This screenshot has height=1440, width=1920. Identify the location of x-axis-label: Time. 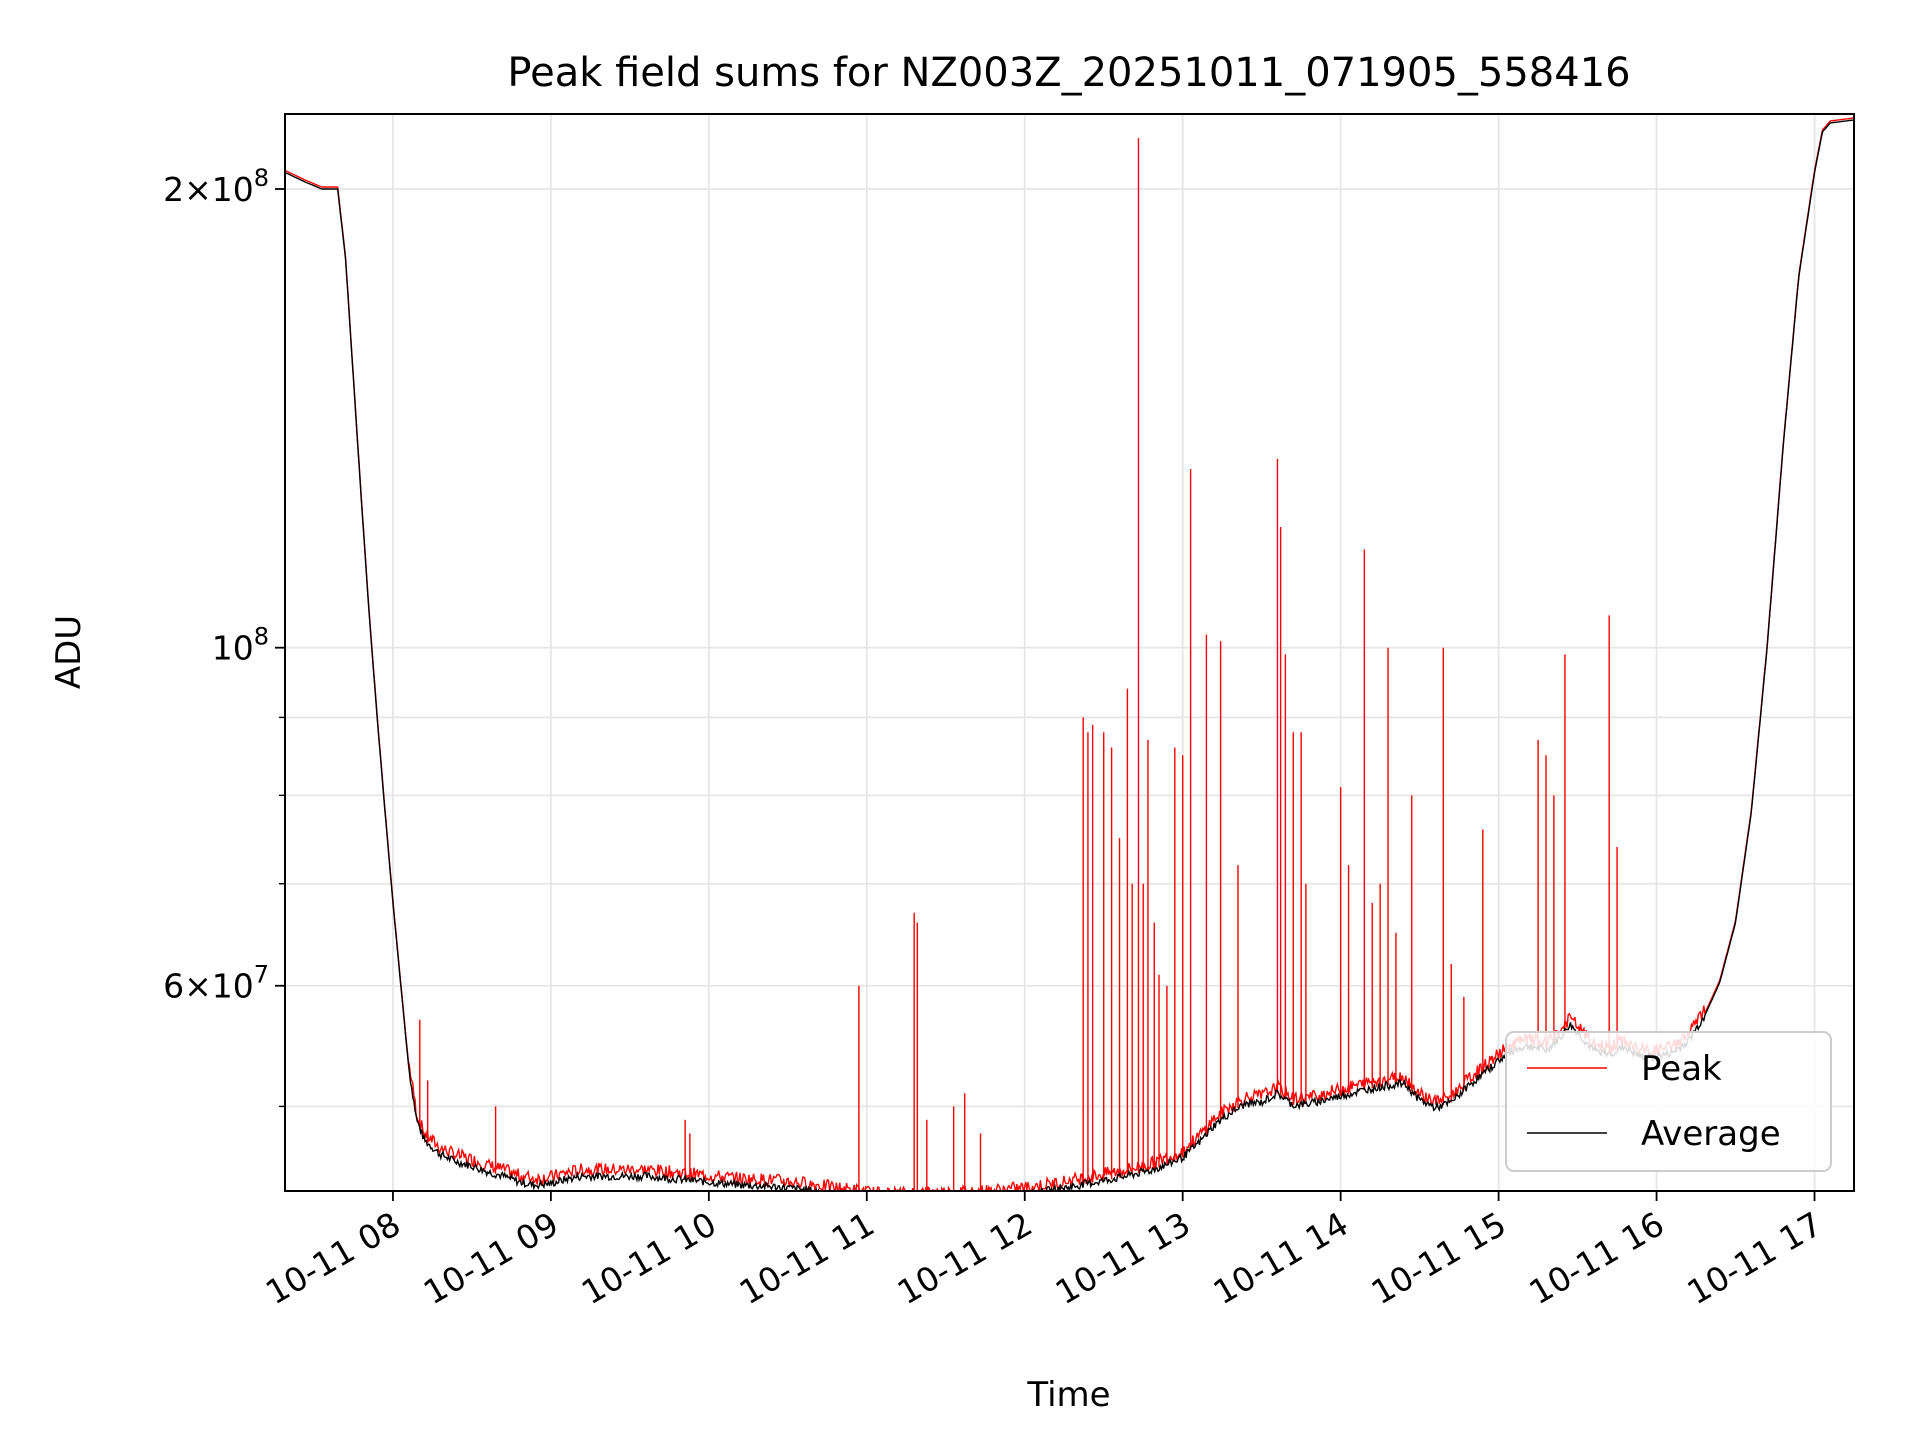
(1068, 1395).